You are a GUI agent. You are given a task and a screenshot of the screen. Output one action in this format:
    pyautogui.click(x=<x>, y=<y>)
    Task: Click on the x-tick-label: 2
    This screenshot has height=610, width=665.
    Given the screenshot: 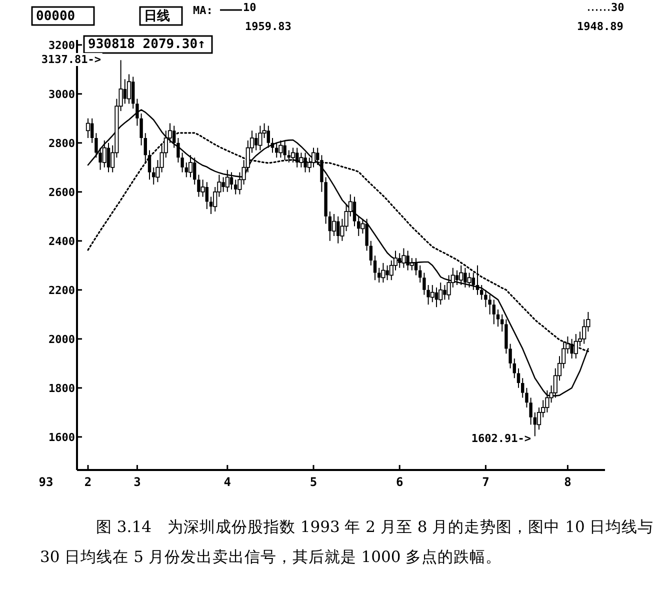 What is the action you would take?
    pyautogui.click(x=88, y=482)
    